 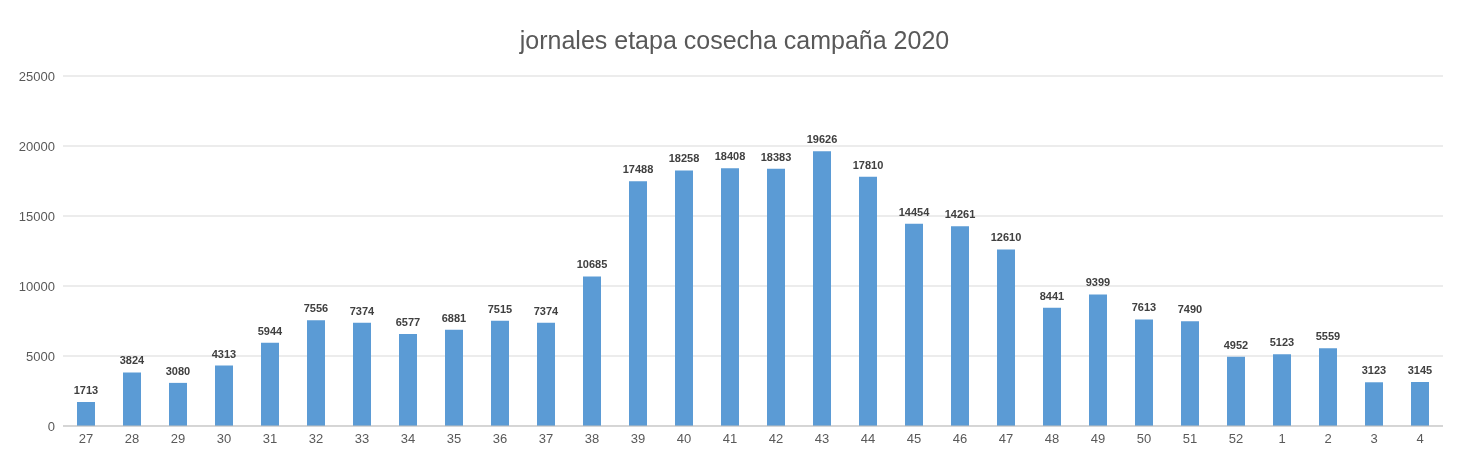 What do you see at coordinates (408, 321) in the screenshot?
I see `data-label: 6577` at bounding box center [408, 321].